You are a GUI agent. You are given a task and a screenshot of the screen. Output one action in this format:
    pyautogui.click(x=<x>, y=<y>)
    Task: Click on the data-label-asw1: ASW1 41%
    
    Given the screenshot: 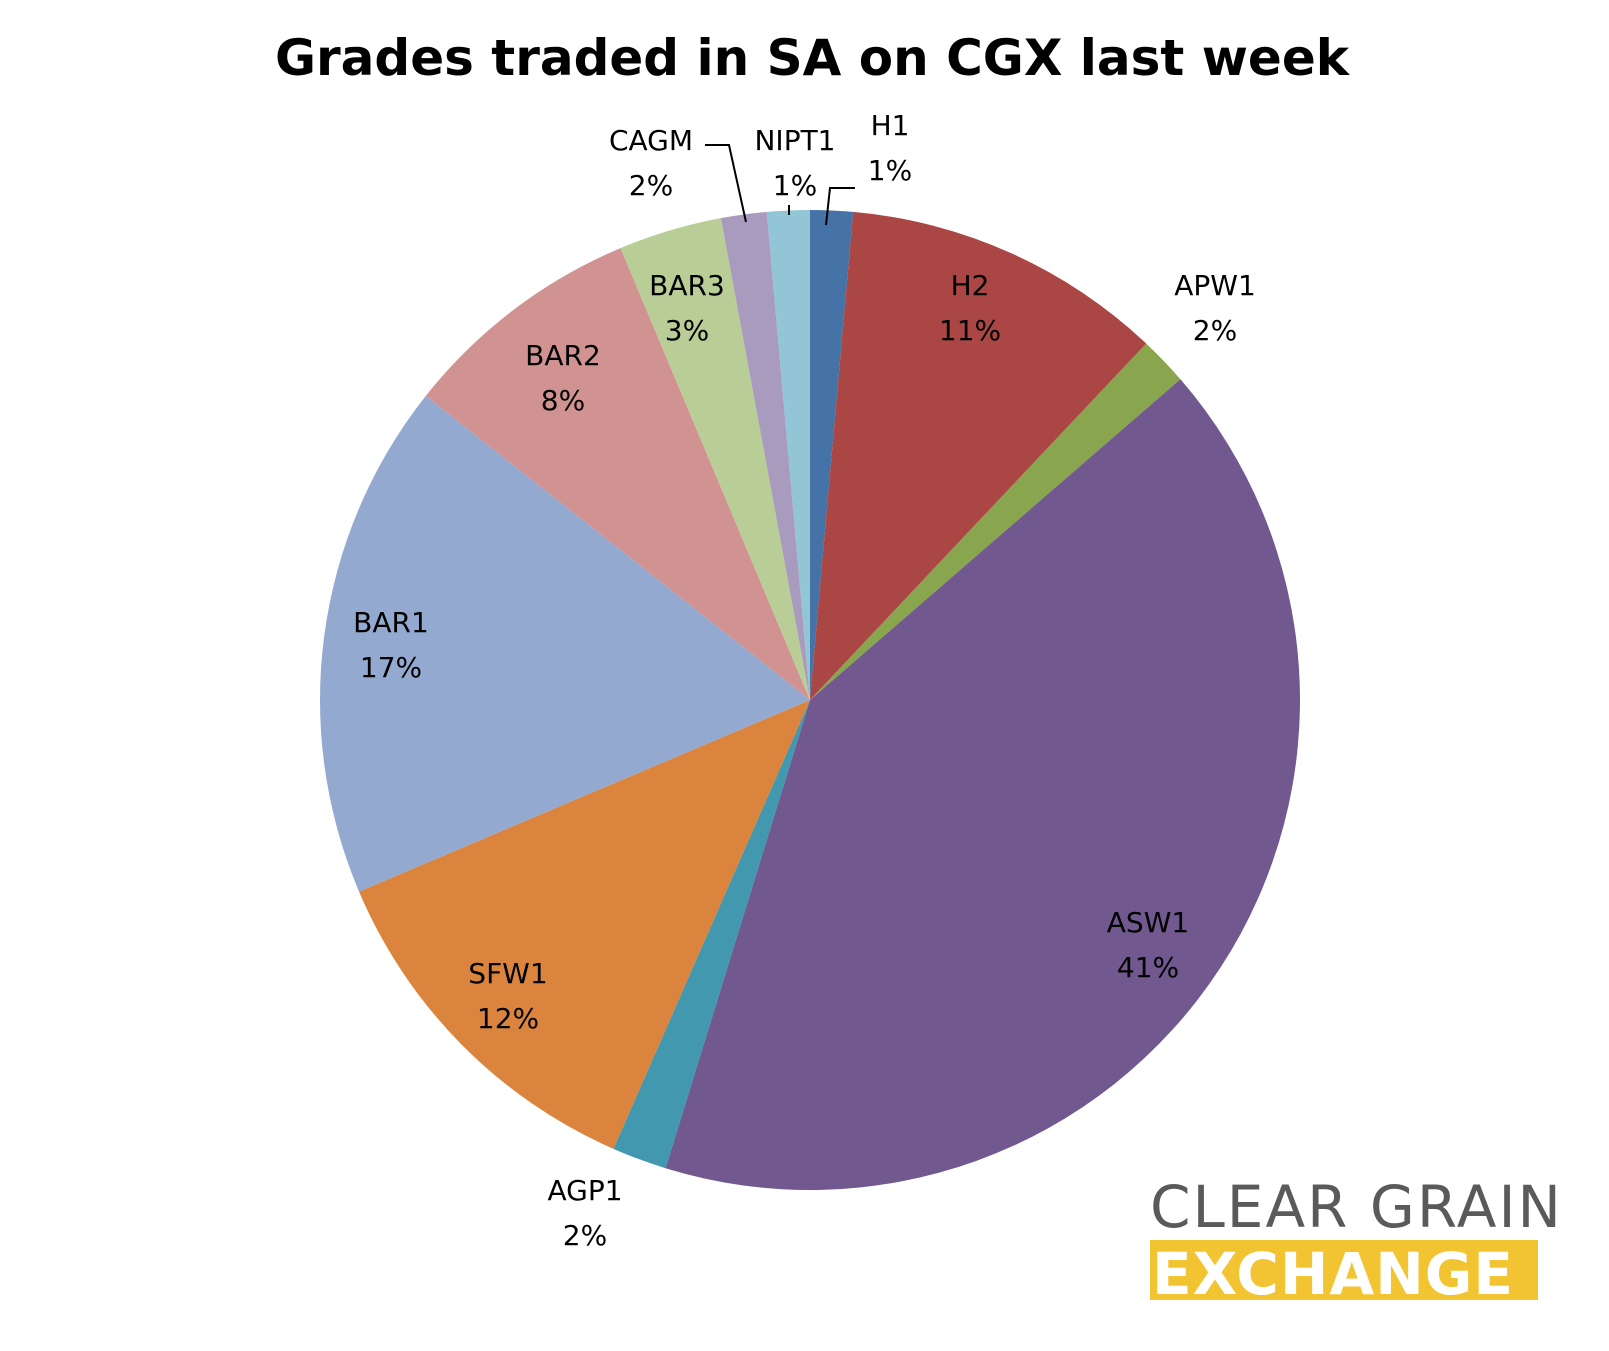 What is the action you would take?
    pyautogui.click(x=1148, y=945)
    